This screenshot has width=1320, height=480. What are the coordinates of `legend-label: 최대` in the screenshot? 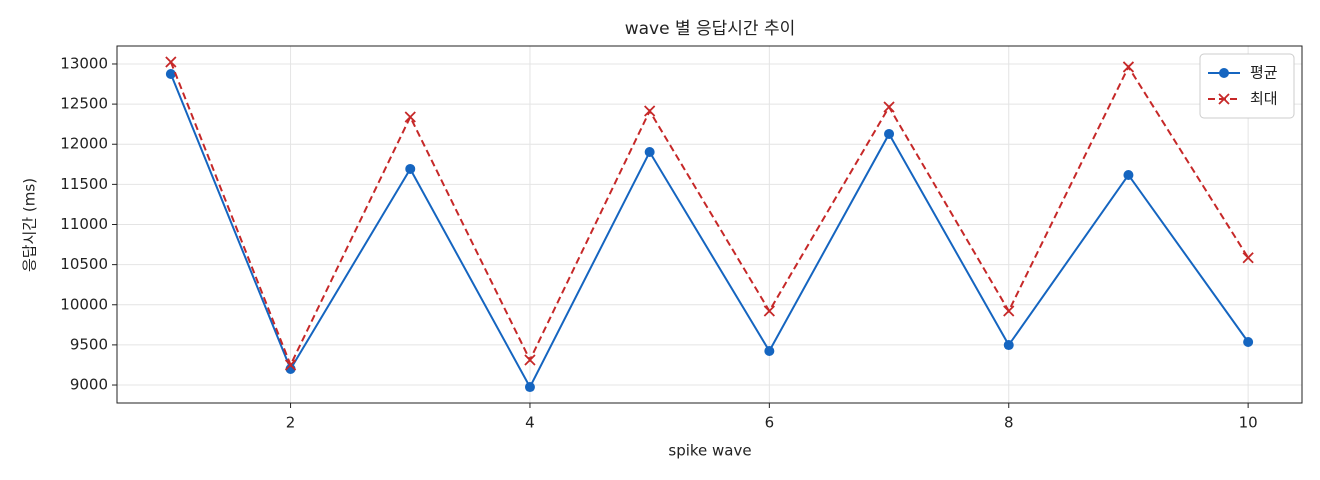 It's located at (1264, 99).